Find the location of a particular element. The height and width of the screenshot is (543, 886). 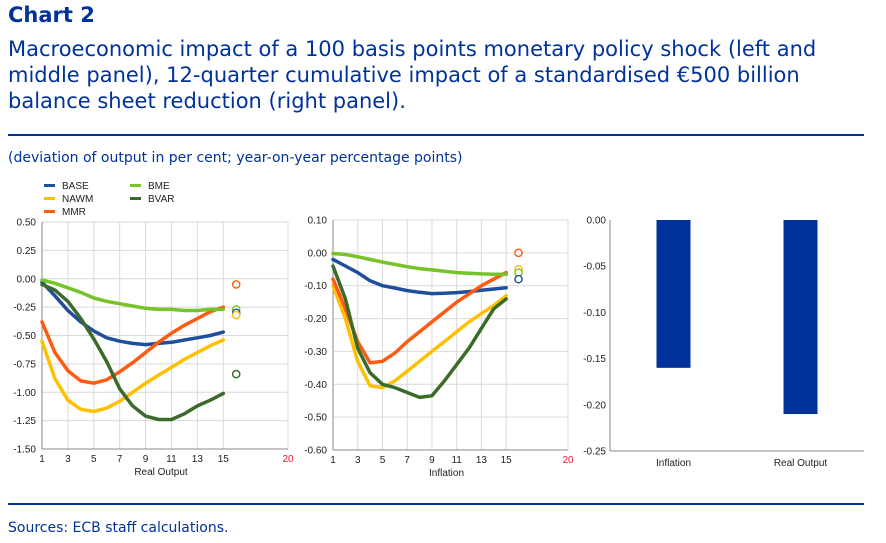

legend-label-bme: BME is located at coordinates (159, 186).